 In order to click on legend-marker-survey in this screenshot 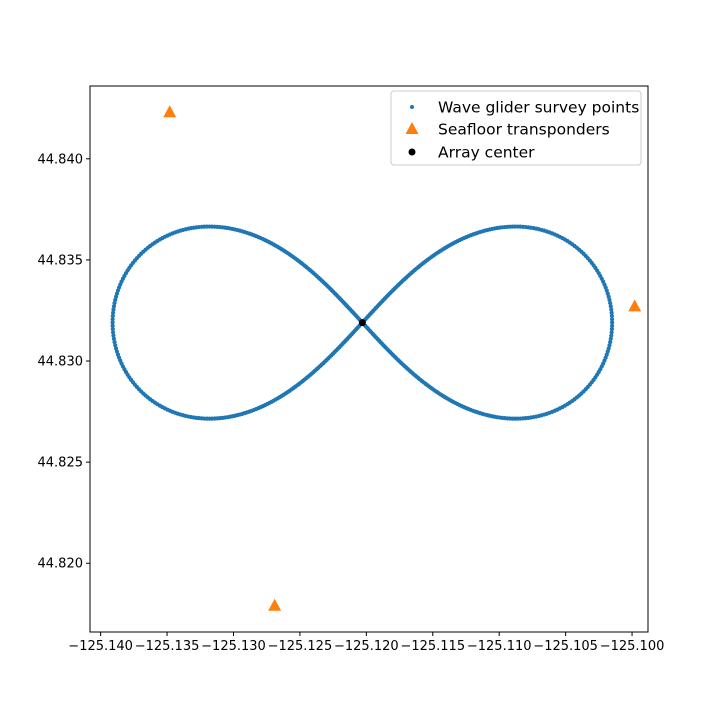, I will do `click(412, 107)`.